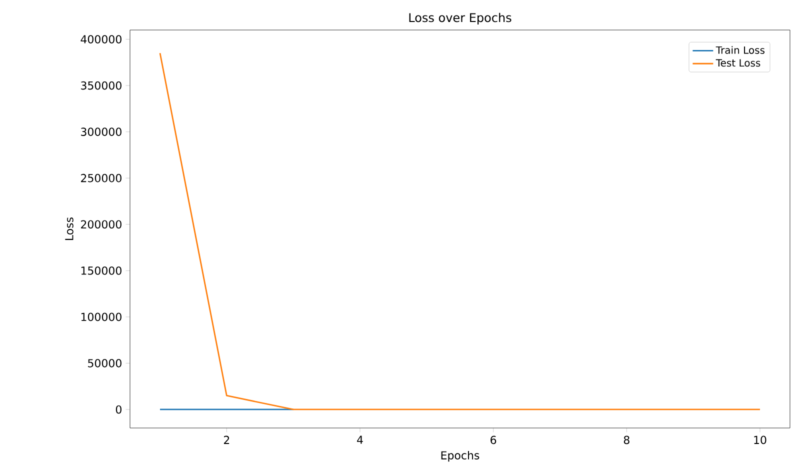 The height and width of the screenshot is (474, 812). I want to click on y-axis-title: Loss, so click(69, 228).